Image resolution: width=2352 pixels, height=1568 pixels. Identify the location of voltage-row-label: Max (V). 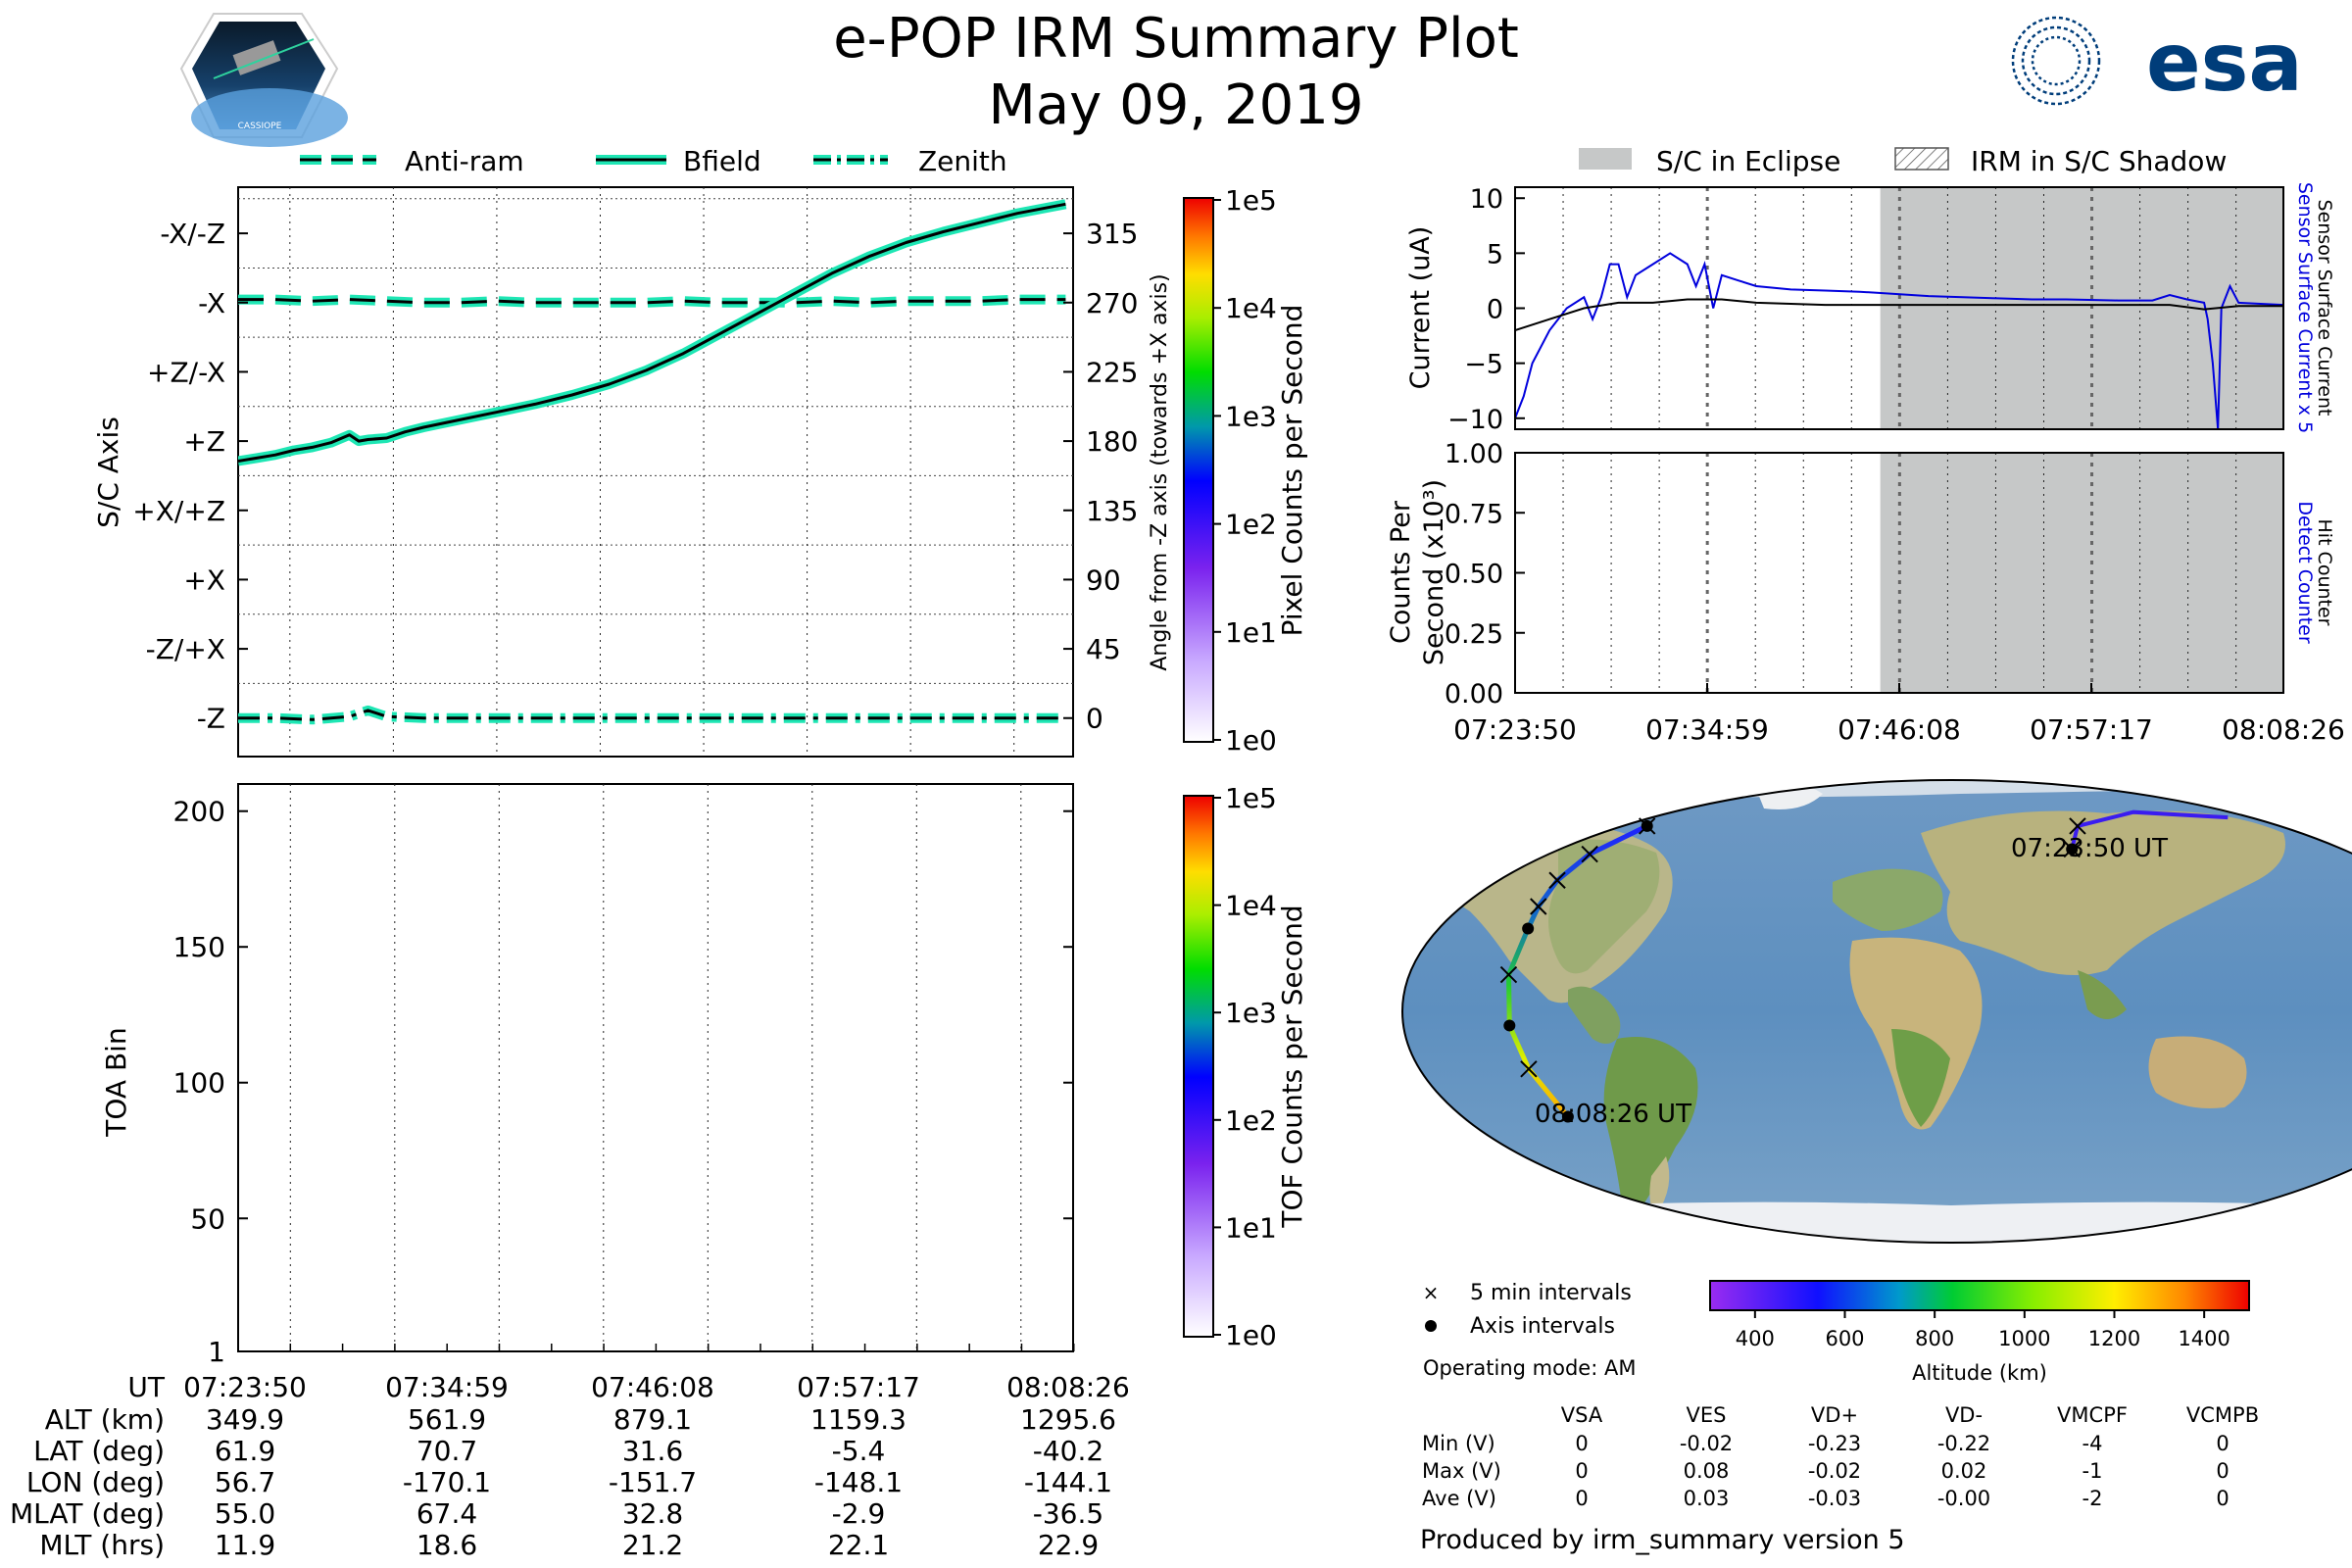
(1461, 1471).